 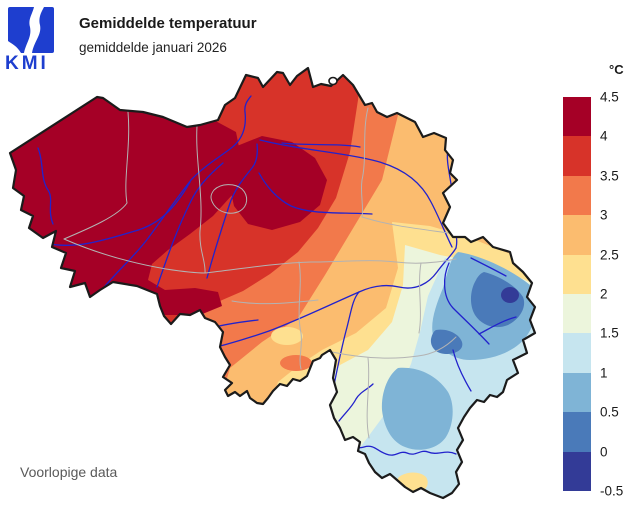 I want to click on page-title: Gemiddelde temperatuur, so click(x=168, y=23).